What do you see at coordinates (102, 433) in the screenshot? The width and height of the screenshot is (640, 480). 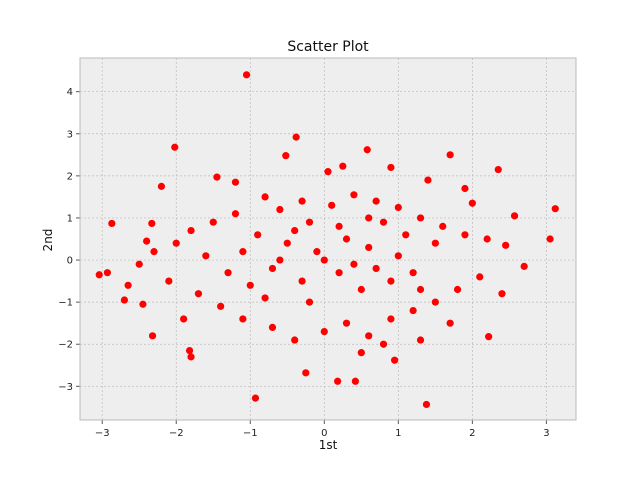 I see `x-tick-label: −3` at bounding box center [102, 433].